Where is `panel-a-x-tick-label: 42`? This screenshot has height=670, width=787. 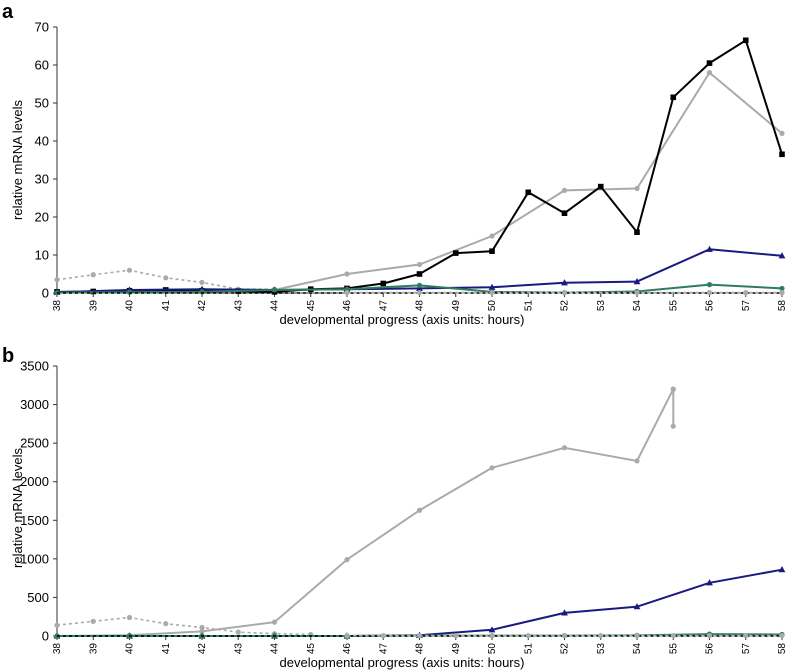 panel-a-x-tick-label: 42 is located at coordinates (202, 306).